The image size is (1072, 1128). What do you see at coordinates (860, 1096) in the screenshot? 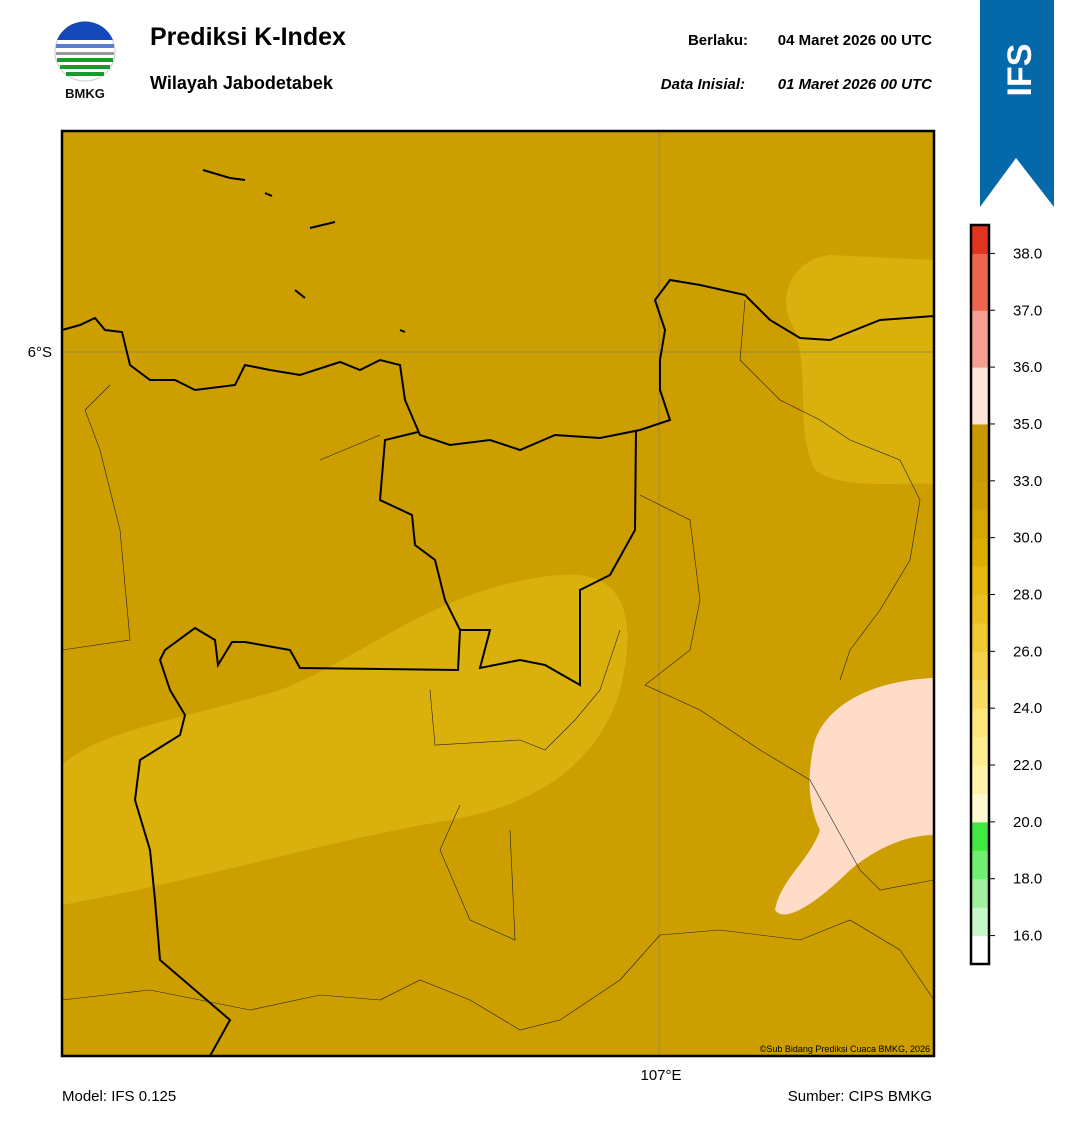
I see `source-text: Sumber: CIPS BMKG` at bounding box center [860, 1096].